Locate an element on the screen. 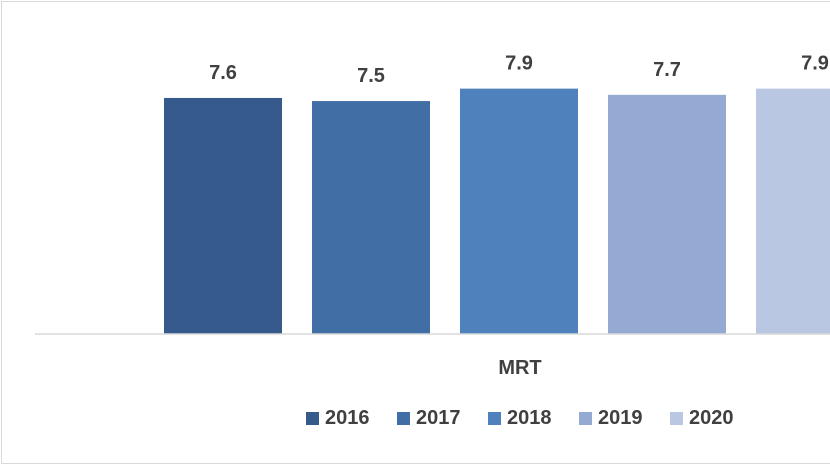 The width and height of the screenshot is (830, 468). legend: 2016 2017 2018 2019 2020 is located at coordinates (520, 418).